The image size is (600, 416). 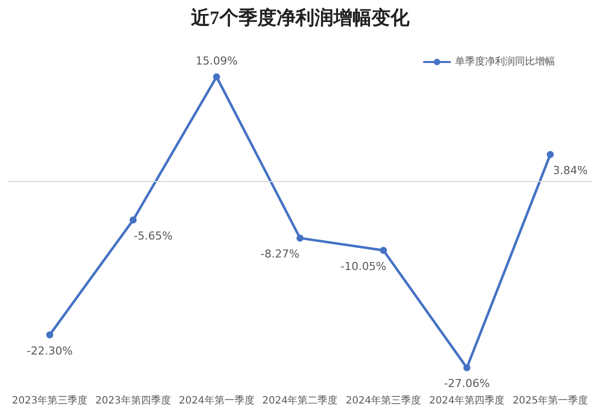 What do you see at coordinates (467, 383) in the screenshot?
I see `data-label: -27.06%` at bounding box center [467, 383].